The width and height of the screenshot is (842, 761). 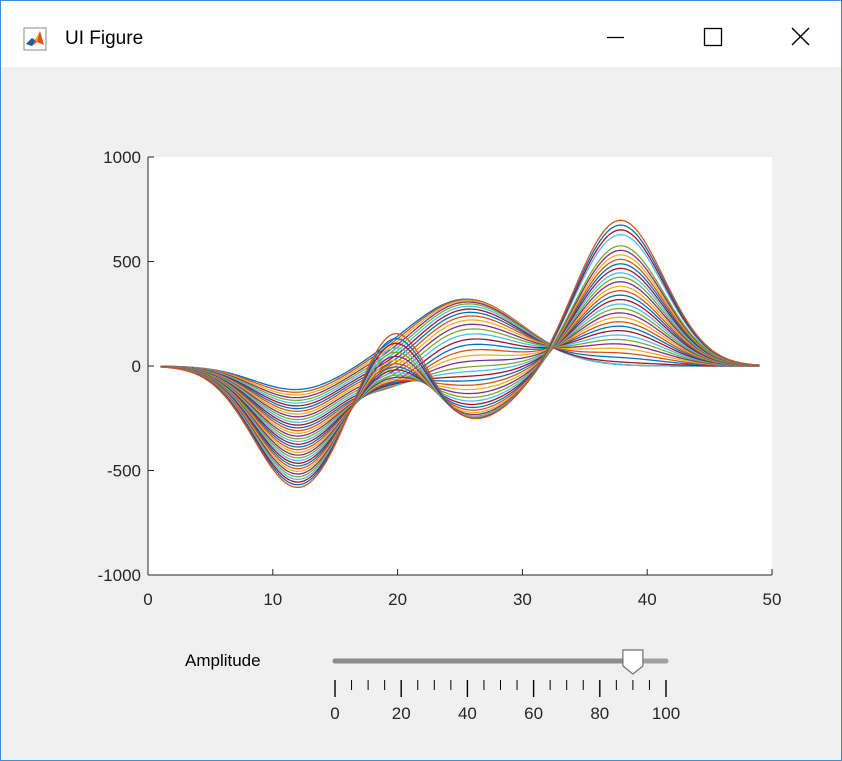 What do you see at coordinates (272, 599) in the screenshot?
I see `x-tick-label: 10` at bounding box center [272, 599].